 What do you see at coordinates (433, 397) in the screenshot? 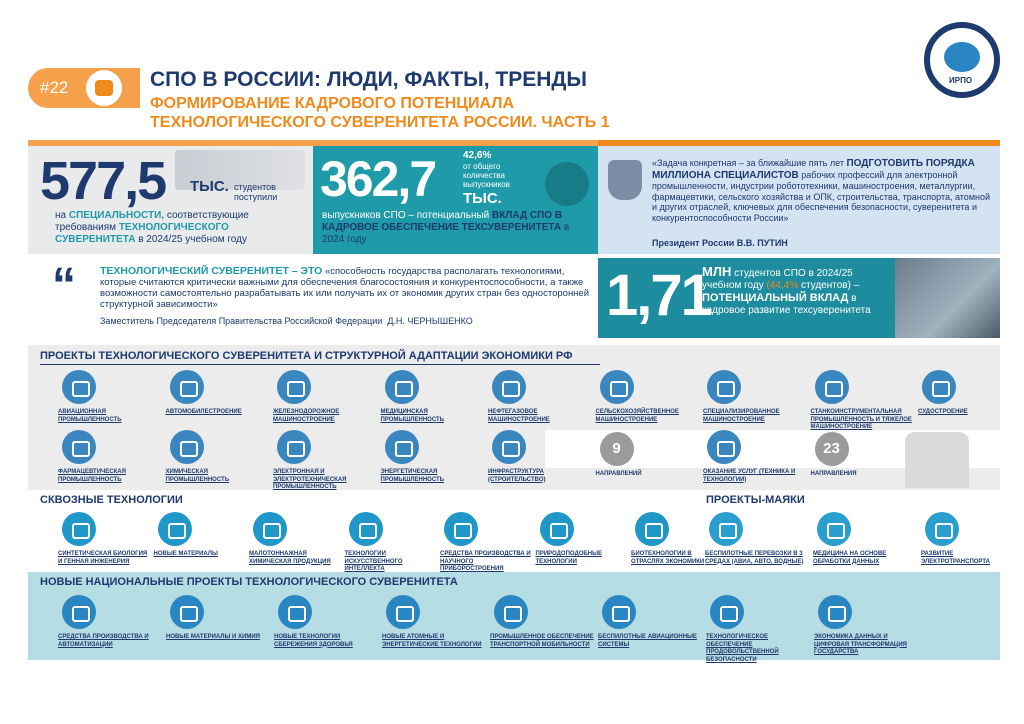
I see `icon-item: МЕДИЦИНСКАЯ ПРОМЫШЛЕННОСТЬ` at bounding box center [433, 397].